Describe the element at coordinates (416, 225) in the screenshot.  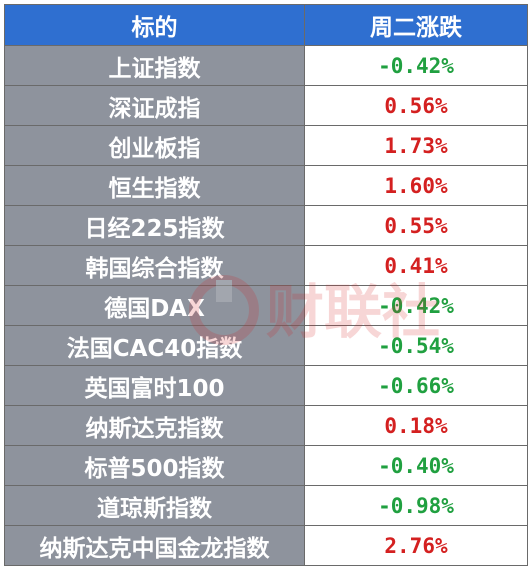
I see `index-change-value: 0.55%` at that location.